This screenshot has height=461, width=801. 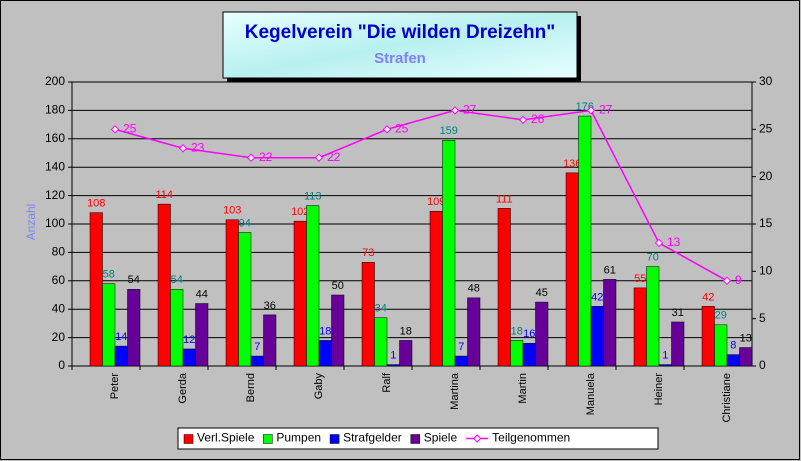 What do you see at coordinates (59, 252) in the screenshot?
I see `y-tick-label: 80` at bounding box center [59, 252].